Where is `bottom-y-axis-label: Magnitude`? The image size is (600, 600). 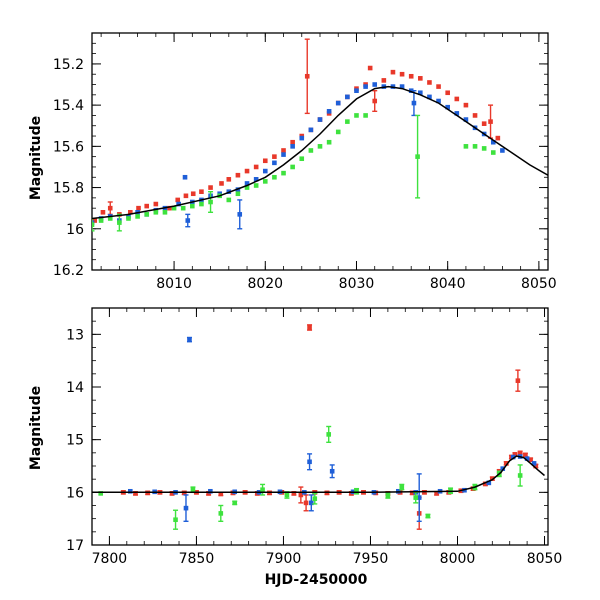 bottom-y-axis-label: Magnitude is located at coordinates (36, 428).